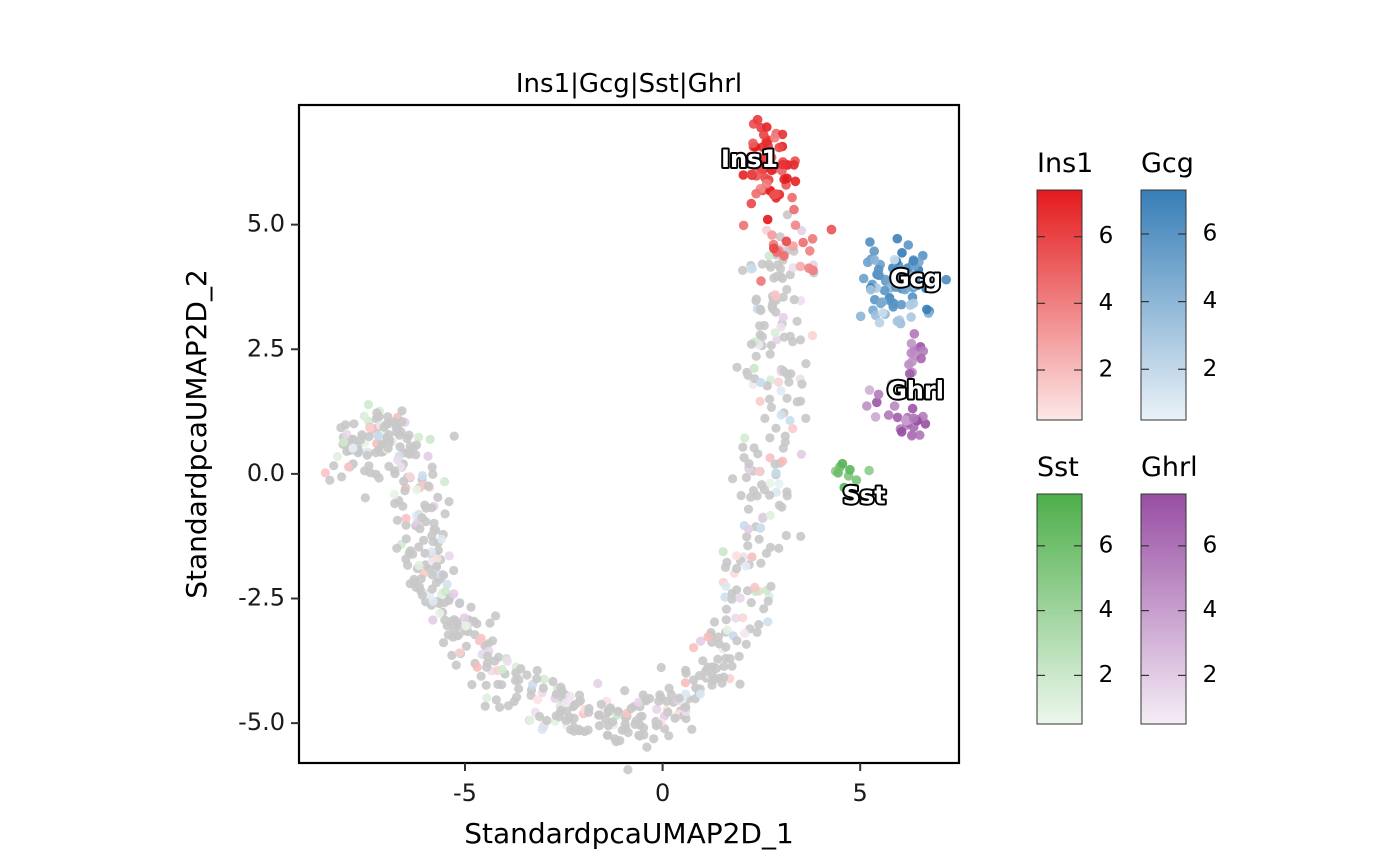 The image size is (1400, 866). What do you see at coordinates (1167, 163) in the screenshot?
I see `legend-title-gcg: Gcg` at bounding box center [1167, 163].